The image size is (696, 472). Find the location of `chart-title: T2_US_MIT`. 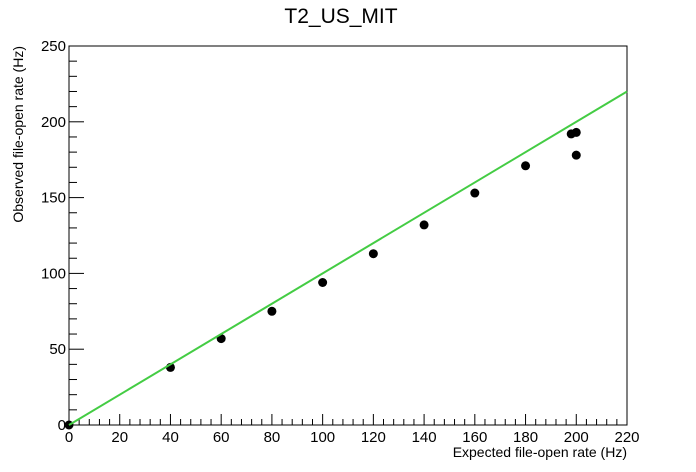

chart-title: T2_US_MIT is located at coordinates (340, 16).